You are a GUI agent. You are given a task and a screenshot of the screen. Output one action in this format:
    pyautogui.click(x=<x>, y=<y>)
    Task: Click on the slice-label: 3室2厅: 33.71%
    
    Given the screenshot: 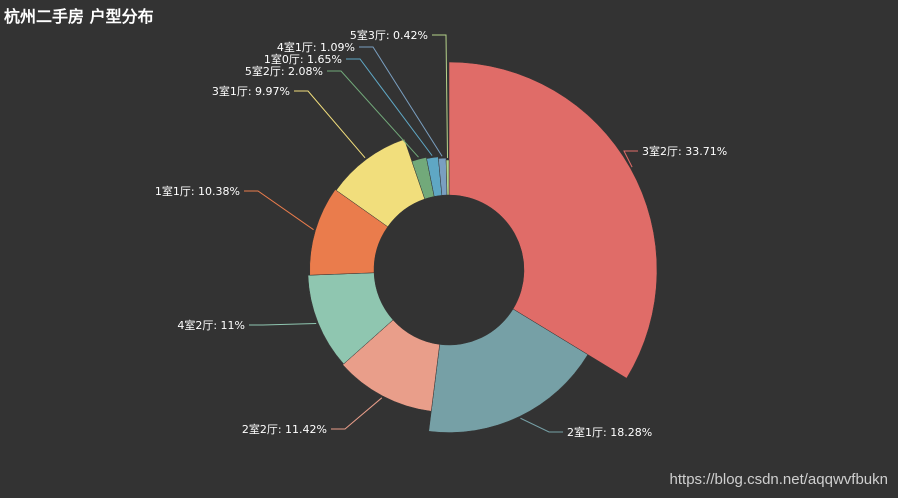 What is the action you would take?
    pyautogui.click(x=684, y=151)
    